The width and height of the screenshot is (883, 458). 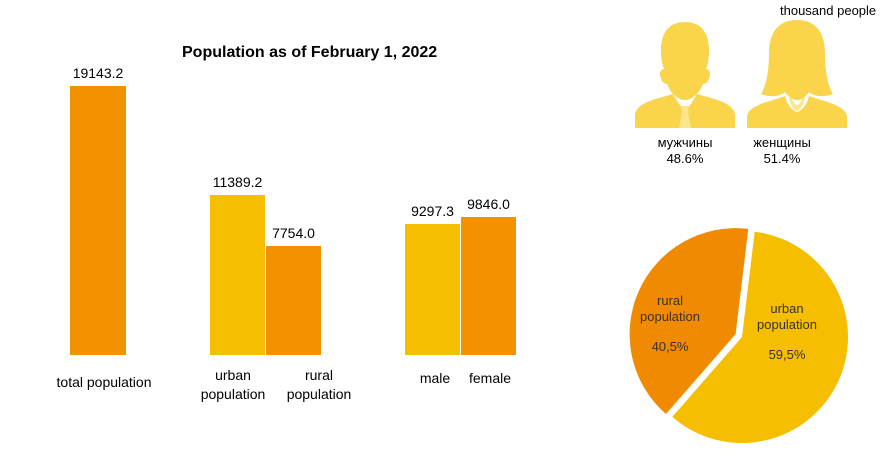 I want to click on pie-label-urban: urban population 59,5%, so click(x=787, y=332).